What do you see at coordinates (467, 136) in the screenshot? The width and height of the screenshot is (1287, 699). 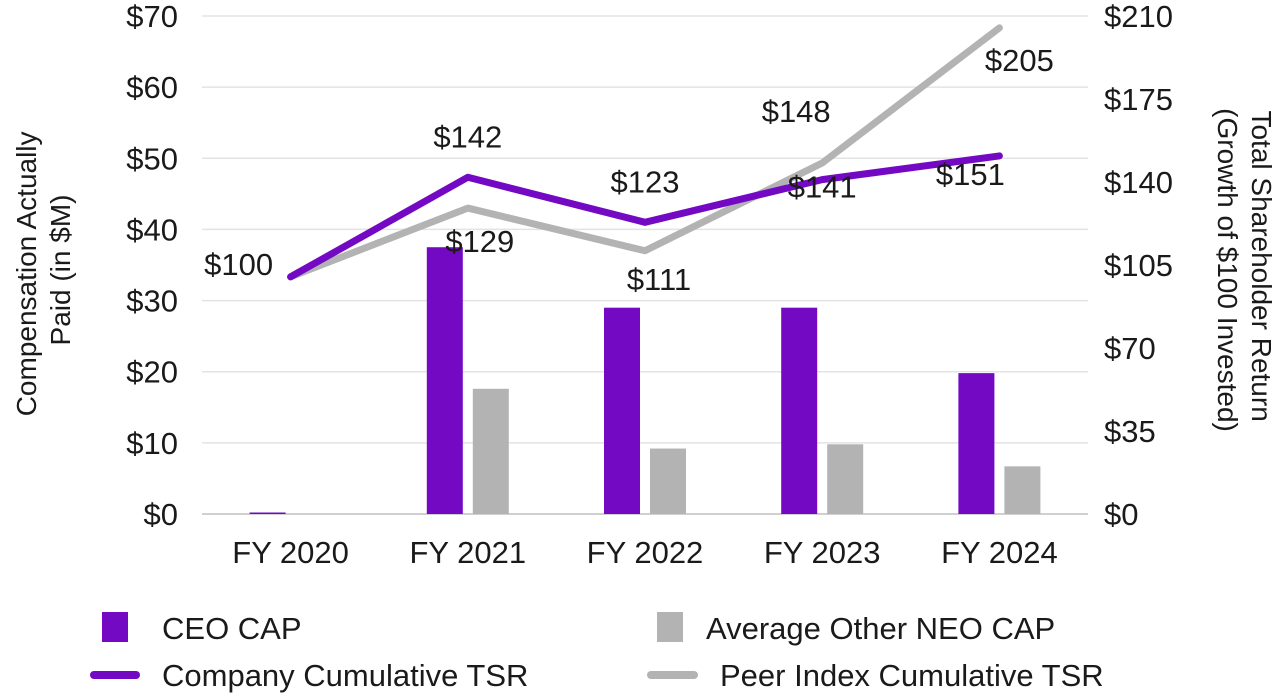 I see `data-label-company-cumulative-tsr: $142` at bounding box center [467, 136].